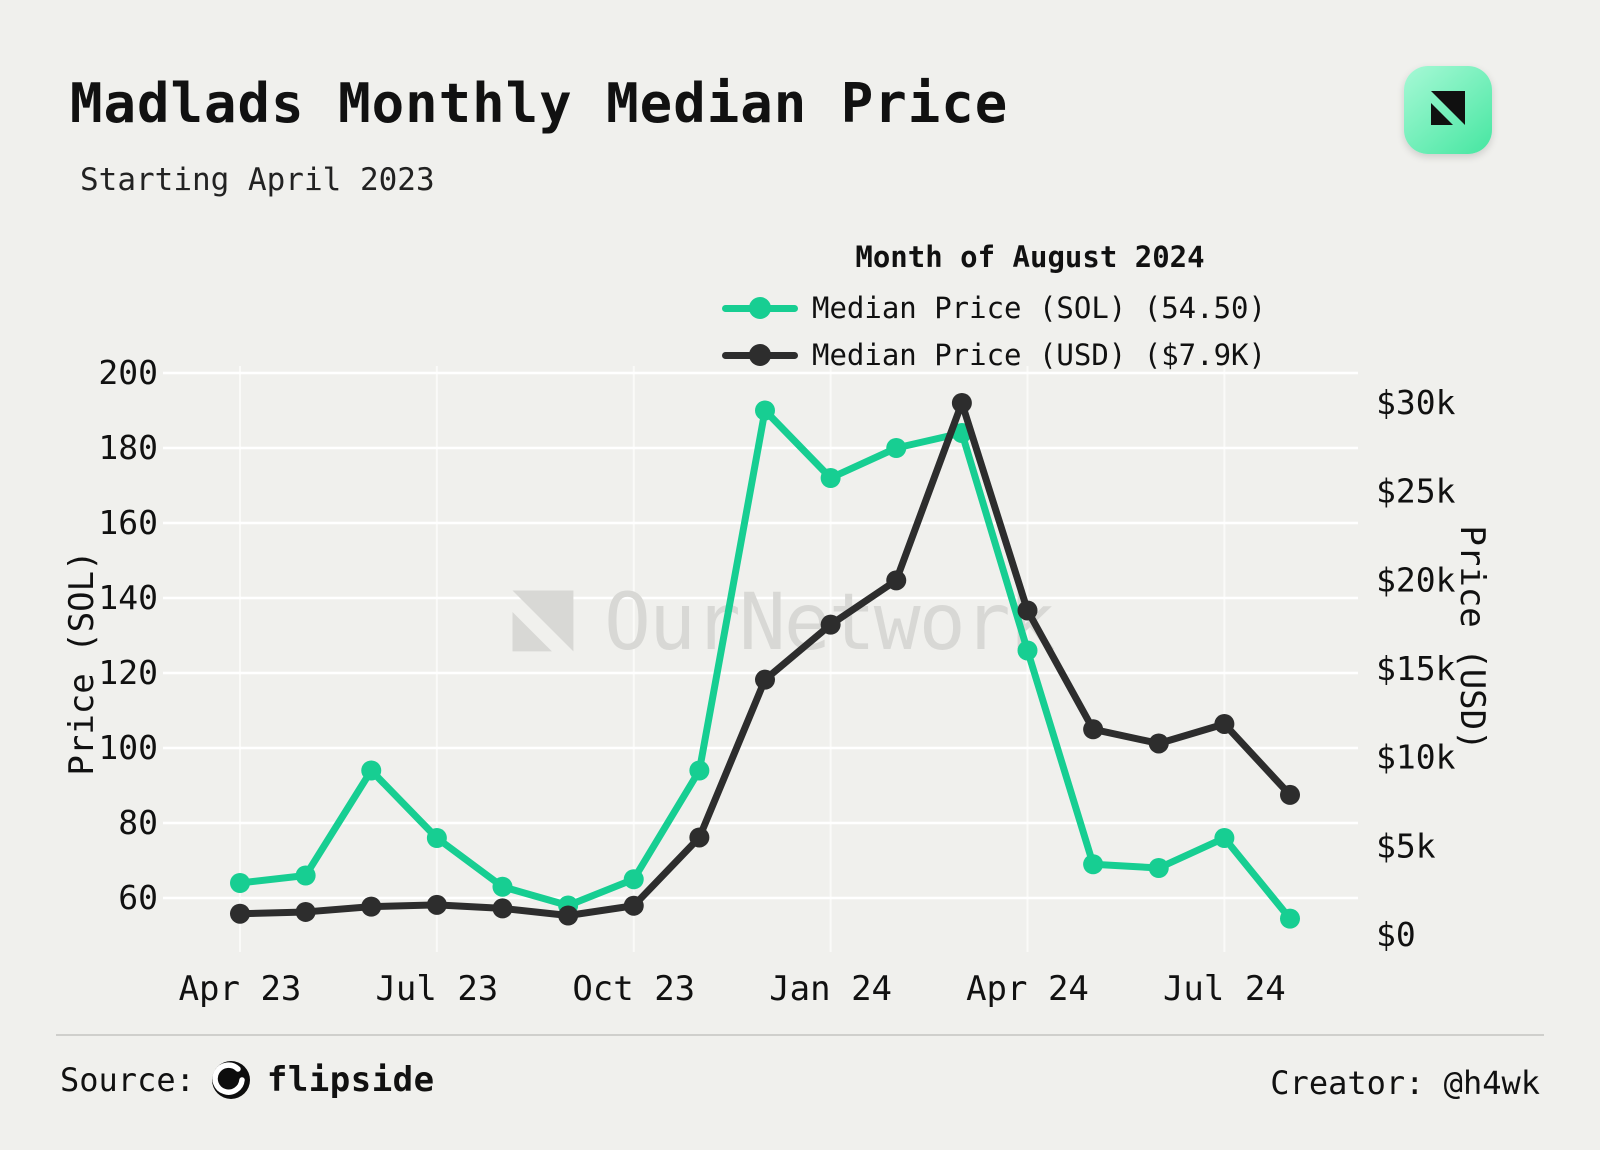 Image resolution: width=1600 pixels, height=1150 pixels. What do you see at coordinates (1416, 757) in the screenshot?
I see `svg-text: $10k` at bounding box center [1416, 757].